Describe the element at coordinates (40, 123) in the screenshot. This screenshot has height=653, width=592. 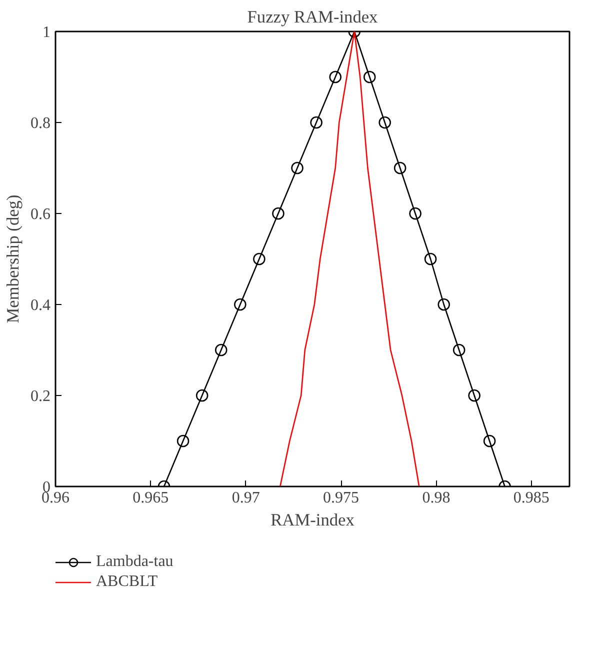
I see `y-tick-label: 0.8` at that location.